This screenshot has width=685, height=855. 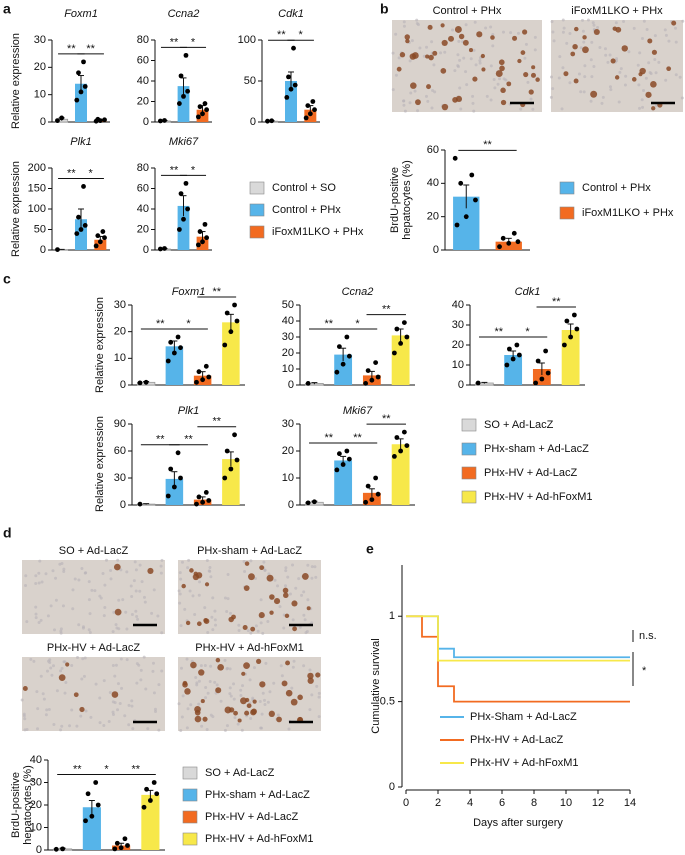 What do you see at coordinates (94, 648) in the screenshot?
I see `micrograph-label: PHx-HV + Ad-LacZ` at bounding box center [94, 648].